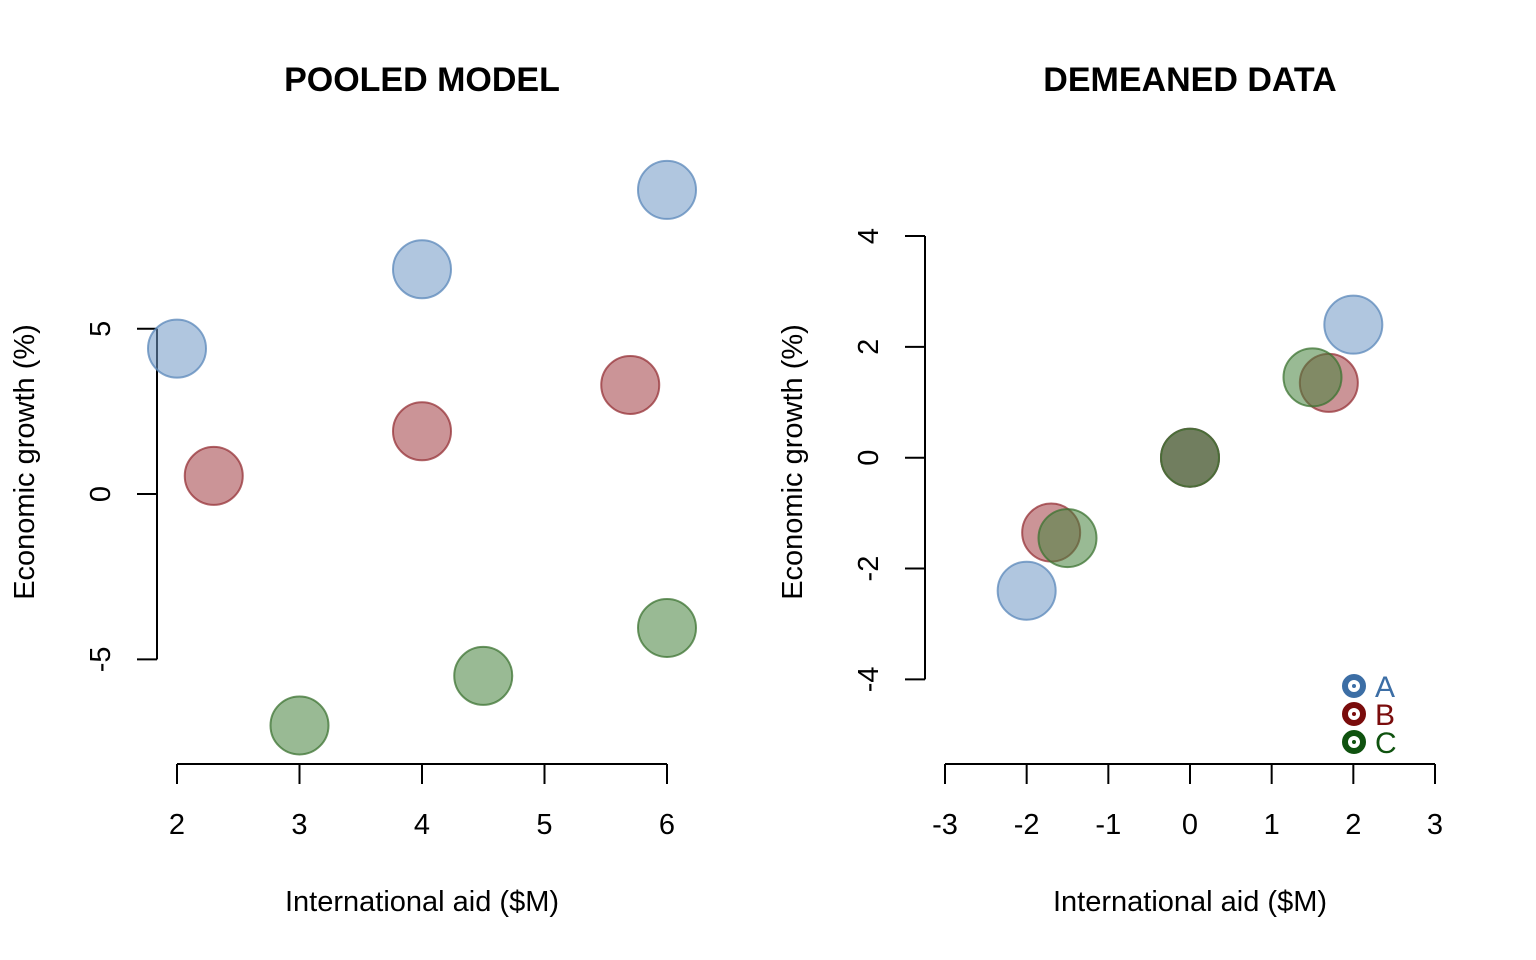 Image resolution: width=1536 pixels, height=960 pixels. I want to click on demeaned-data-x-tick-label: -2, so click(1027, 825).